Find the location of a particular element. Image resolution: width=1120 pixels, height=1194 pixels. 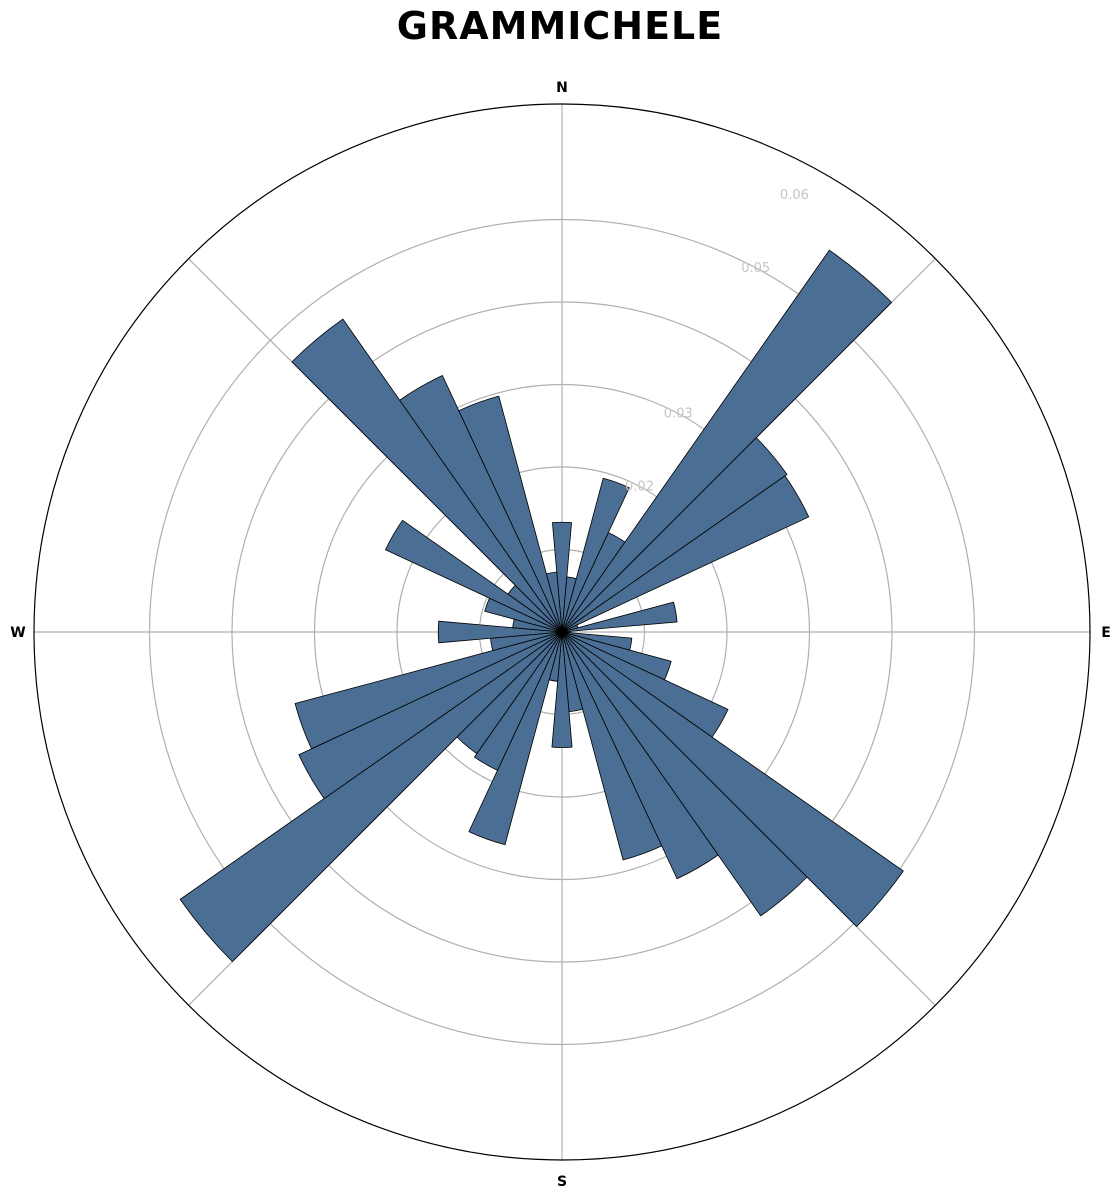

direction-label-s: S is located at coordinates (562, 1182).